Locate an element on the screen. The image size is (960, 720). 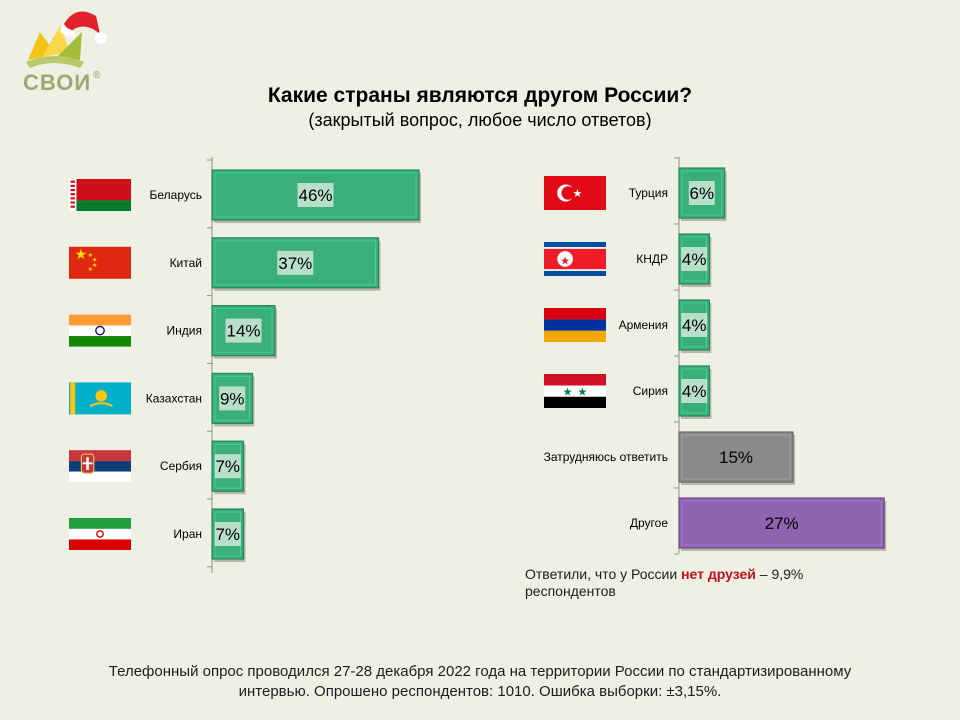
bar-group: 14% Индия is located at coordinates (173, 332).